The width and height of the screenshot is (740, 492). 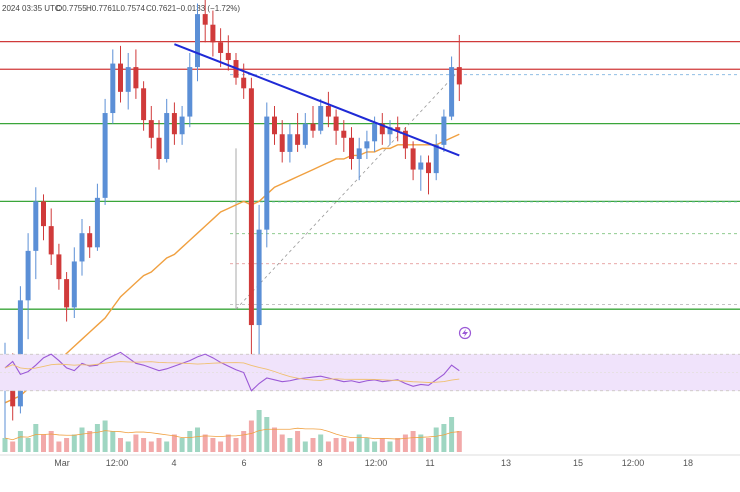 What do you see at coordinates (101, 8) in the screenshot?
I see `header-high: H0.7761` at bounding box center [101, 8].